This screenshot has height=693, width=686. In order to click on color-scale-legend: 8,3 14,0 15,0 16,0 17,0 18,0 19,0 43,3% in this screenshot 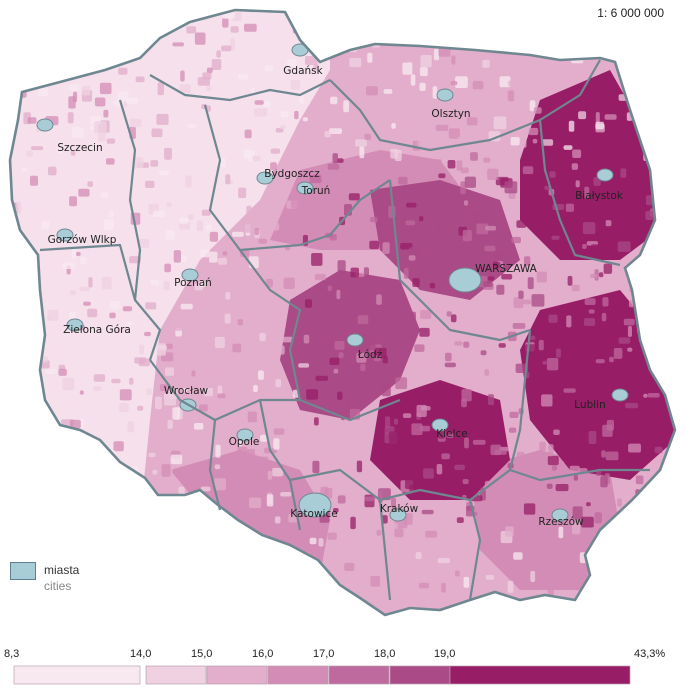, I will do `click(343, 670)`.